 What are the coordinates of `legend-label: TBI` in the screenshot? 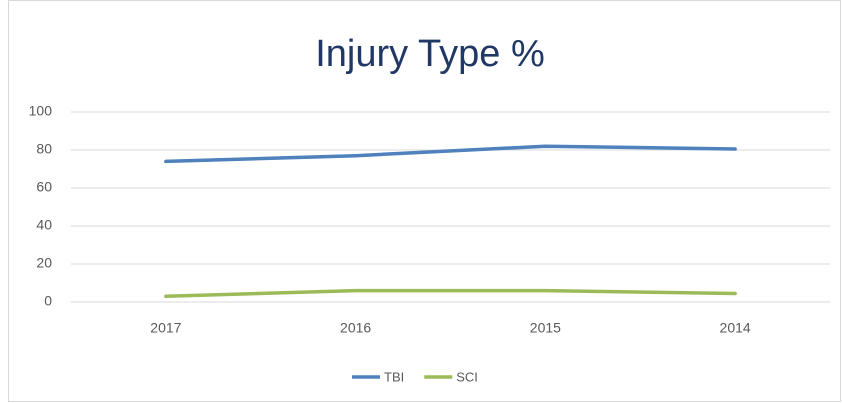 It's located at (394, 376).